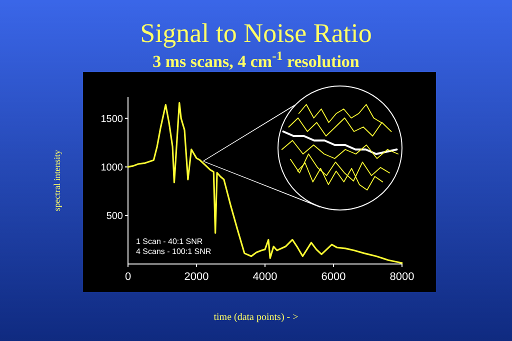 Image resolution: width=512 pixels, height=341 pixels. I want to click on chart-title: Signal to Noise Ratio, so click(256, 33).